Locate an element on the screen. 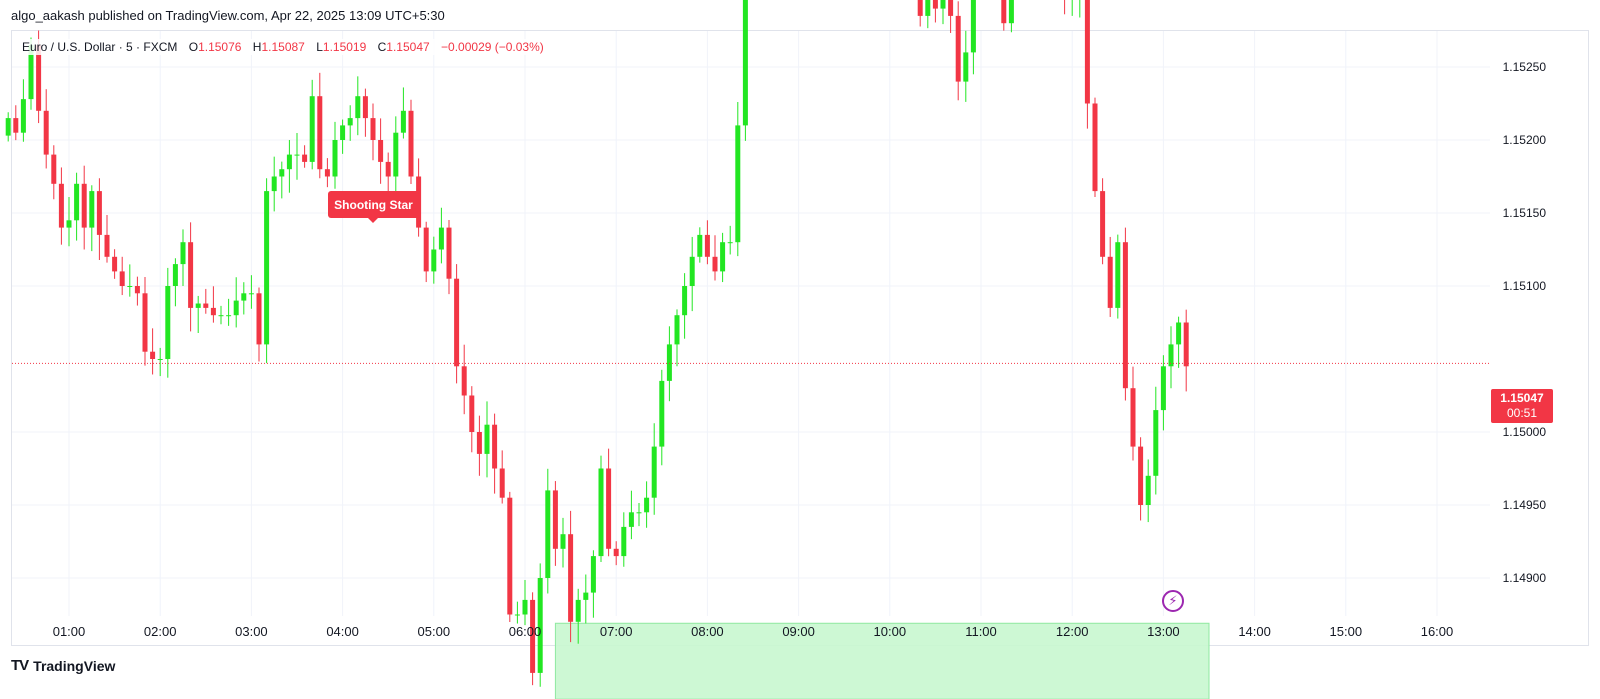 The height and width of the screenshot is (699, 1600). time-tick-label: 11:00 is located at coordinates (981, 631).